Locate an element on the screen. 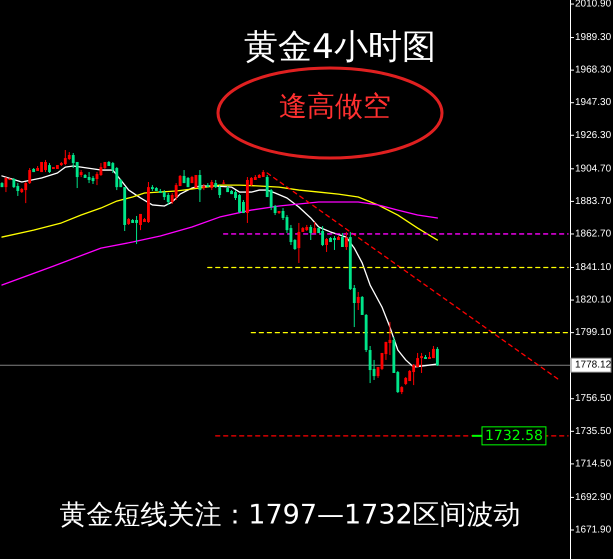 The image size is (613, 559). ref-line-label: 1778.12 is located at coordinates (593, 365).